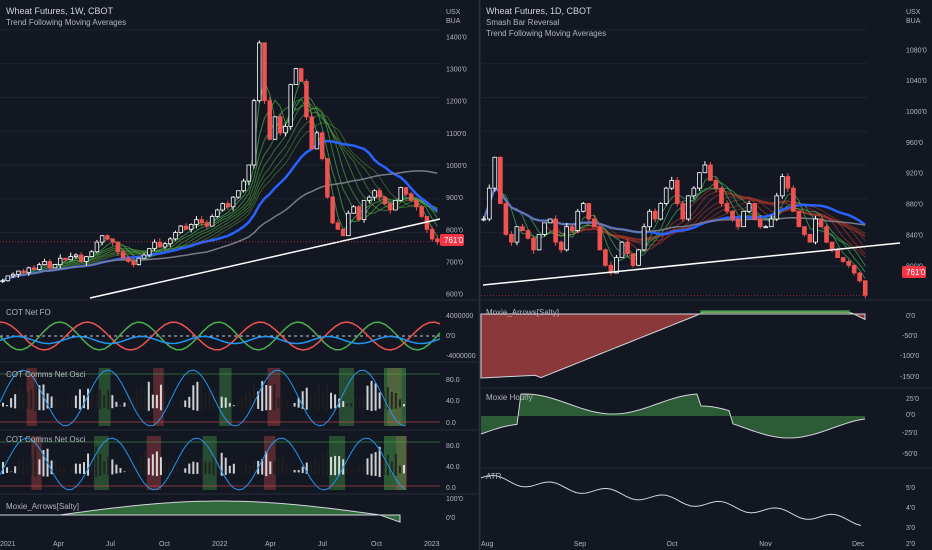  I want to click on left-osci1-tick-80: 80.0, so click(453, 380).